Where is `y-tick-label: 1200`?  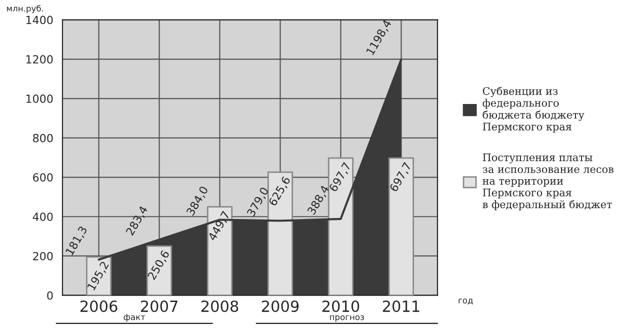
y-tick-label: 1200 is located at coordinates (39, 59).